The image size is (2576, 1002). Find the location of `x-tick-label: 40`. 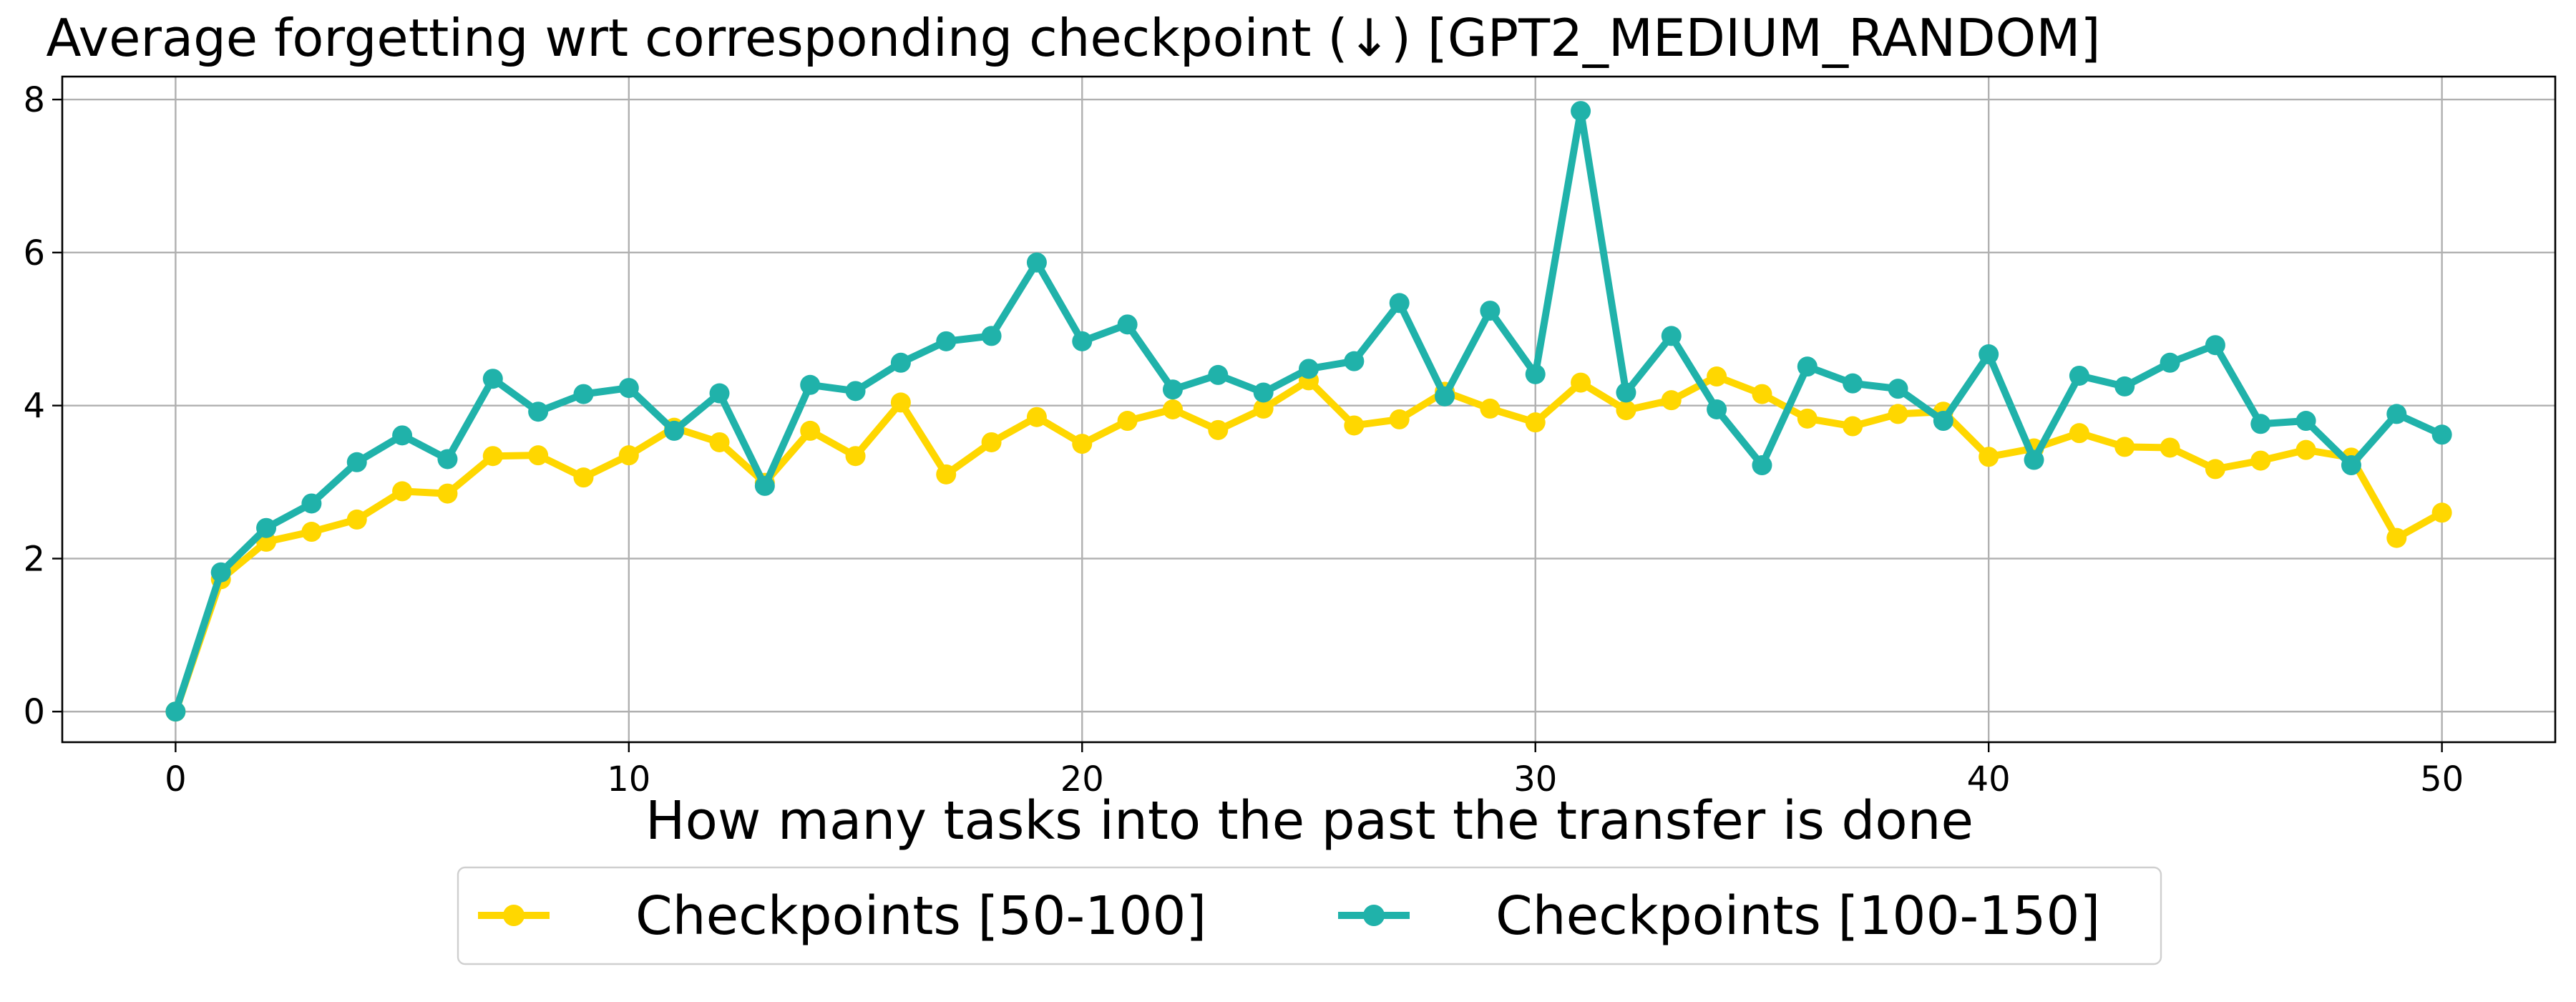

x-tick-label: 40 is located at coordinates (1989, 779).